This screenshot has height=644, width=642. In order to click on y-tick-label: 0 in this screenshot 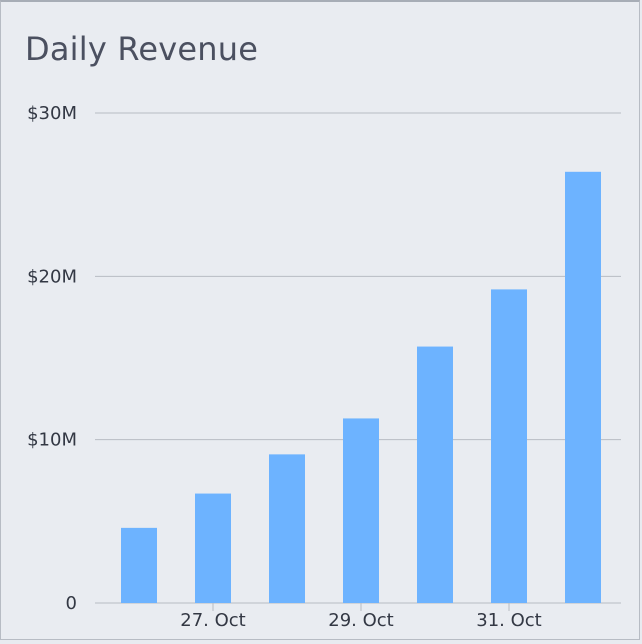, I will do `click(71, 603)`.